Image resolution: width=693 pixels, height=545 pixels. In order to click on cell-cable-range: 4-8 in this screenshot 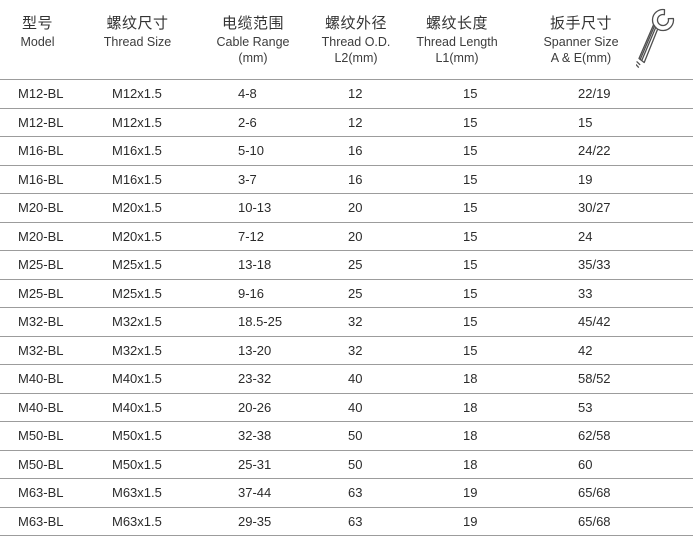, I will do `click(257, 93)`.